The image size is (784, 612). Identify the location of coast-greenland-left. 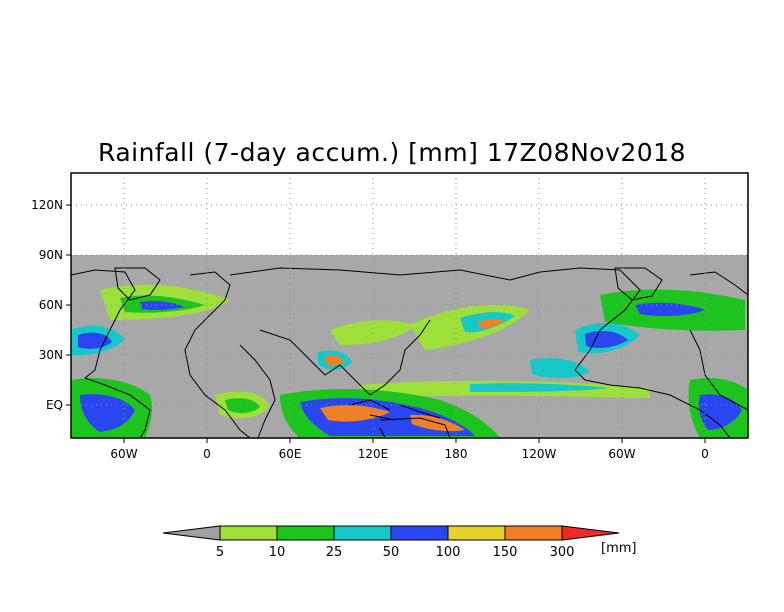
(137, 284).